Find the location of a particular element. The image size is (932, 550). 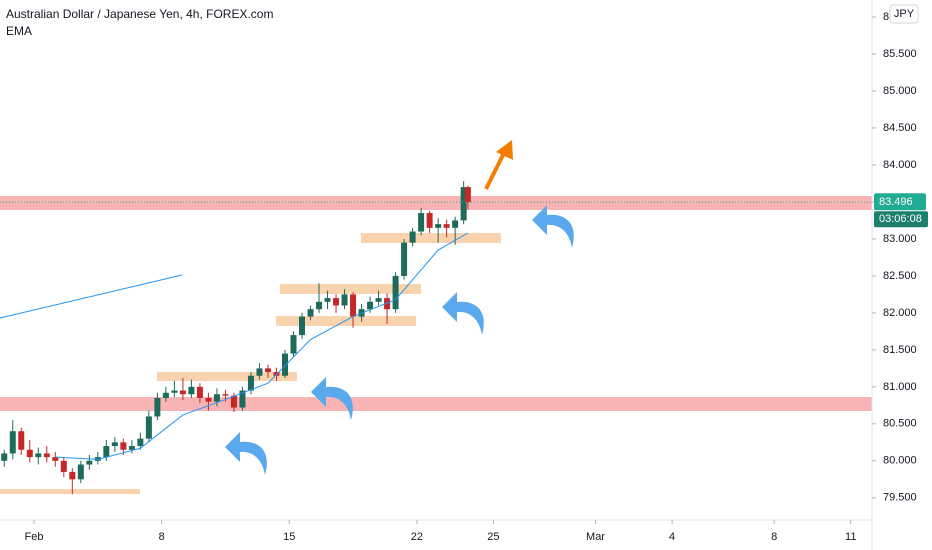

currency-button is located at coordinates (904, 14).